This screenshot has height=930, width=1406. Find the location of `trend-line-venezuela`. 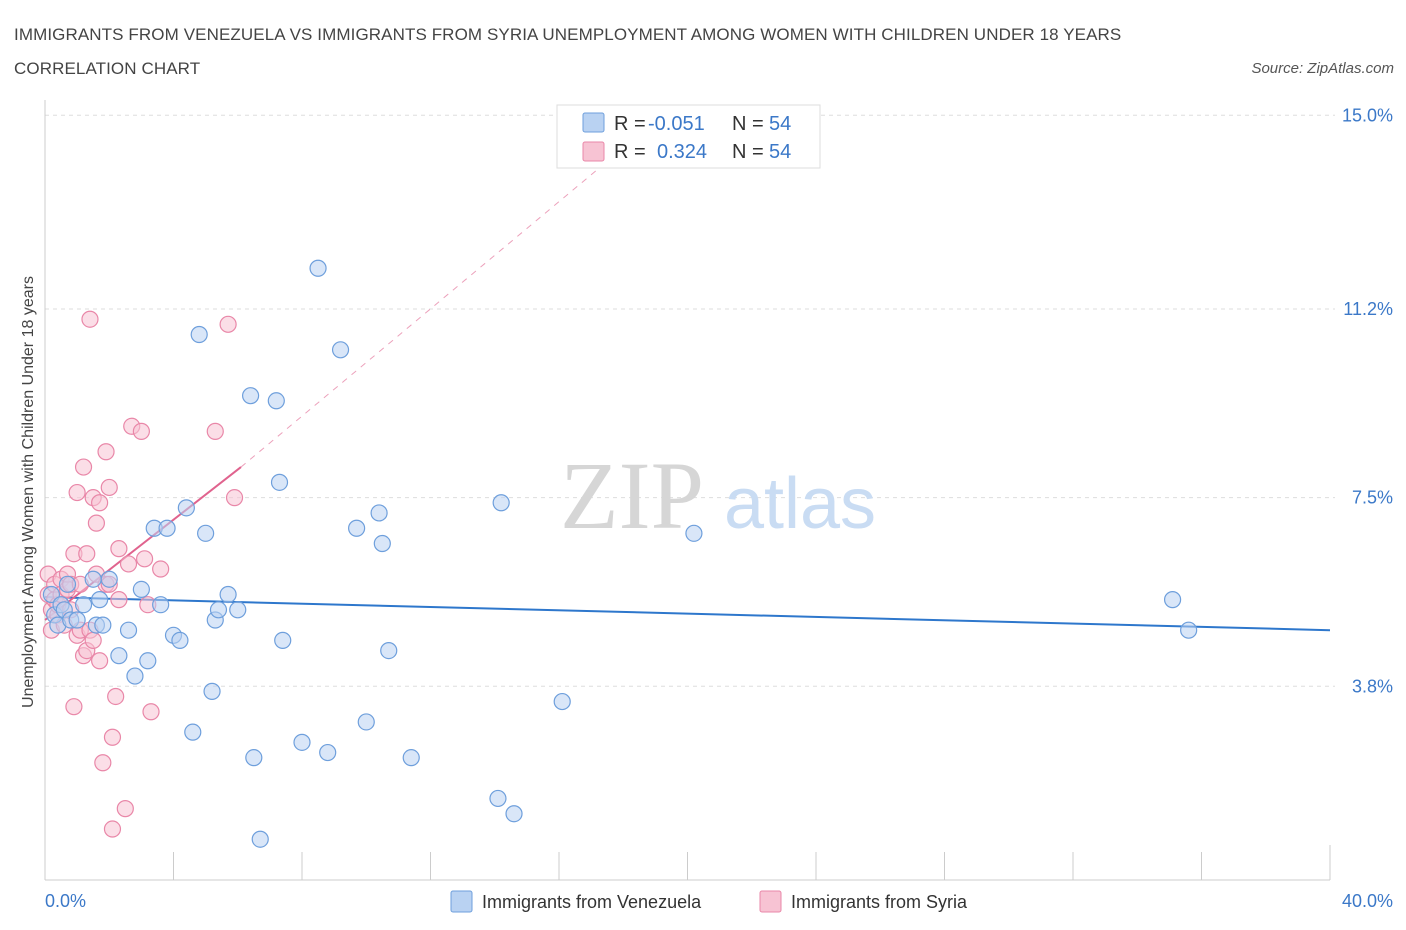

trend-line-venezuela is located at coordinates (687, 614).